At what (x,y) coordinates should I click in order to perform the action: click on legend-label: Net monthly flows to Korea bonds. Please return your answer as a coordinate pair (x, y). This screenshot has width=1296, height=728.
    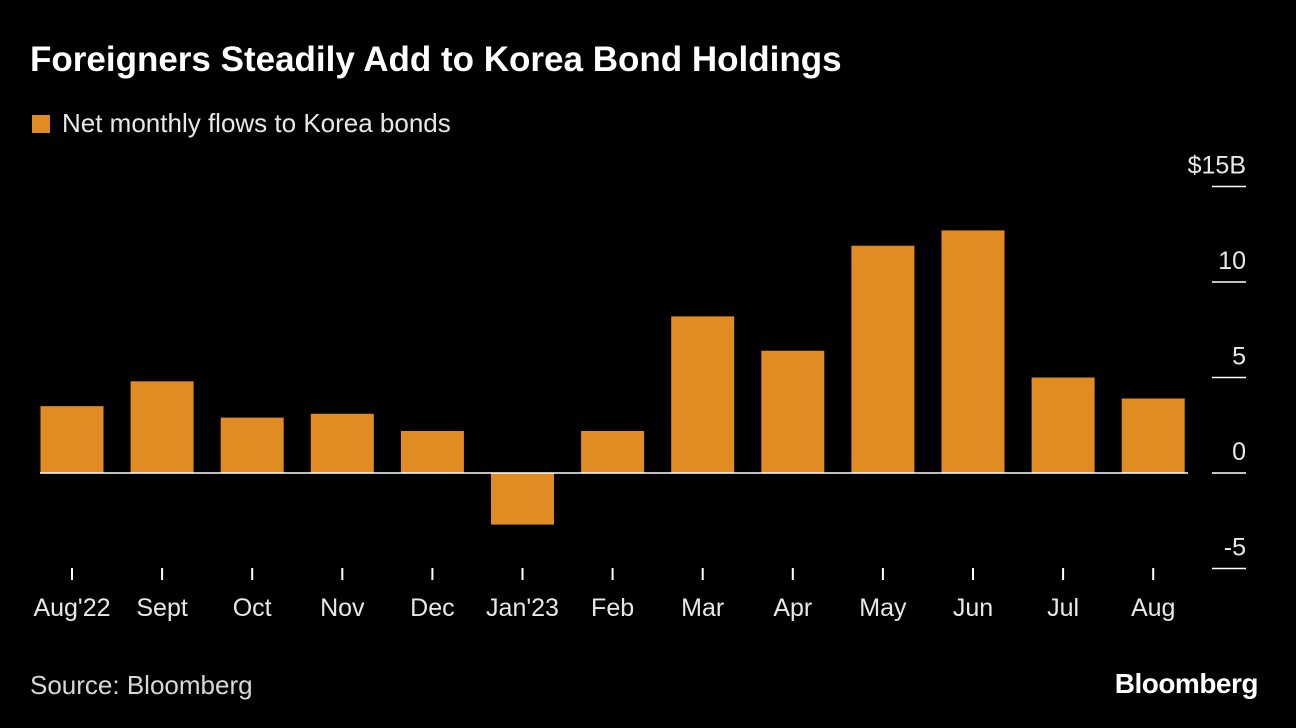
    Looking at the image, I should click on (256, 123).